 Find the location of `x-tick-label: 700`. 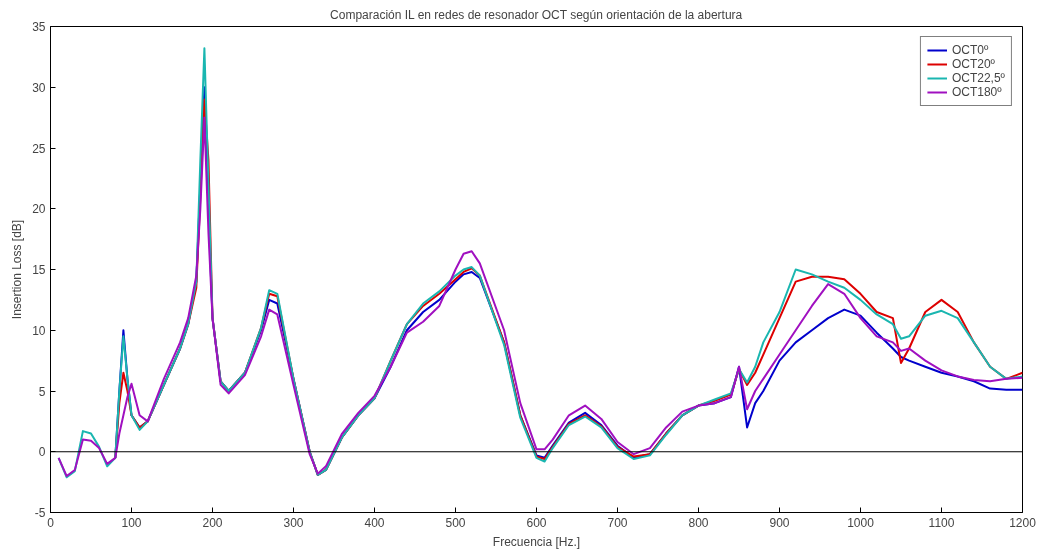

x-tick-label: 700 is located at coordinates (617, 522).